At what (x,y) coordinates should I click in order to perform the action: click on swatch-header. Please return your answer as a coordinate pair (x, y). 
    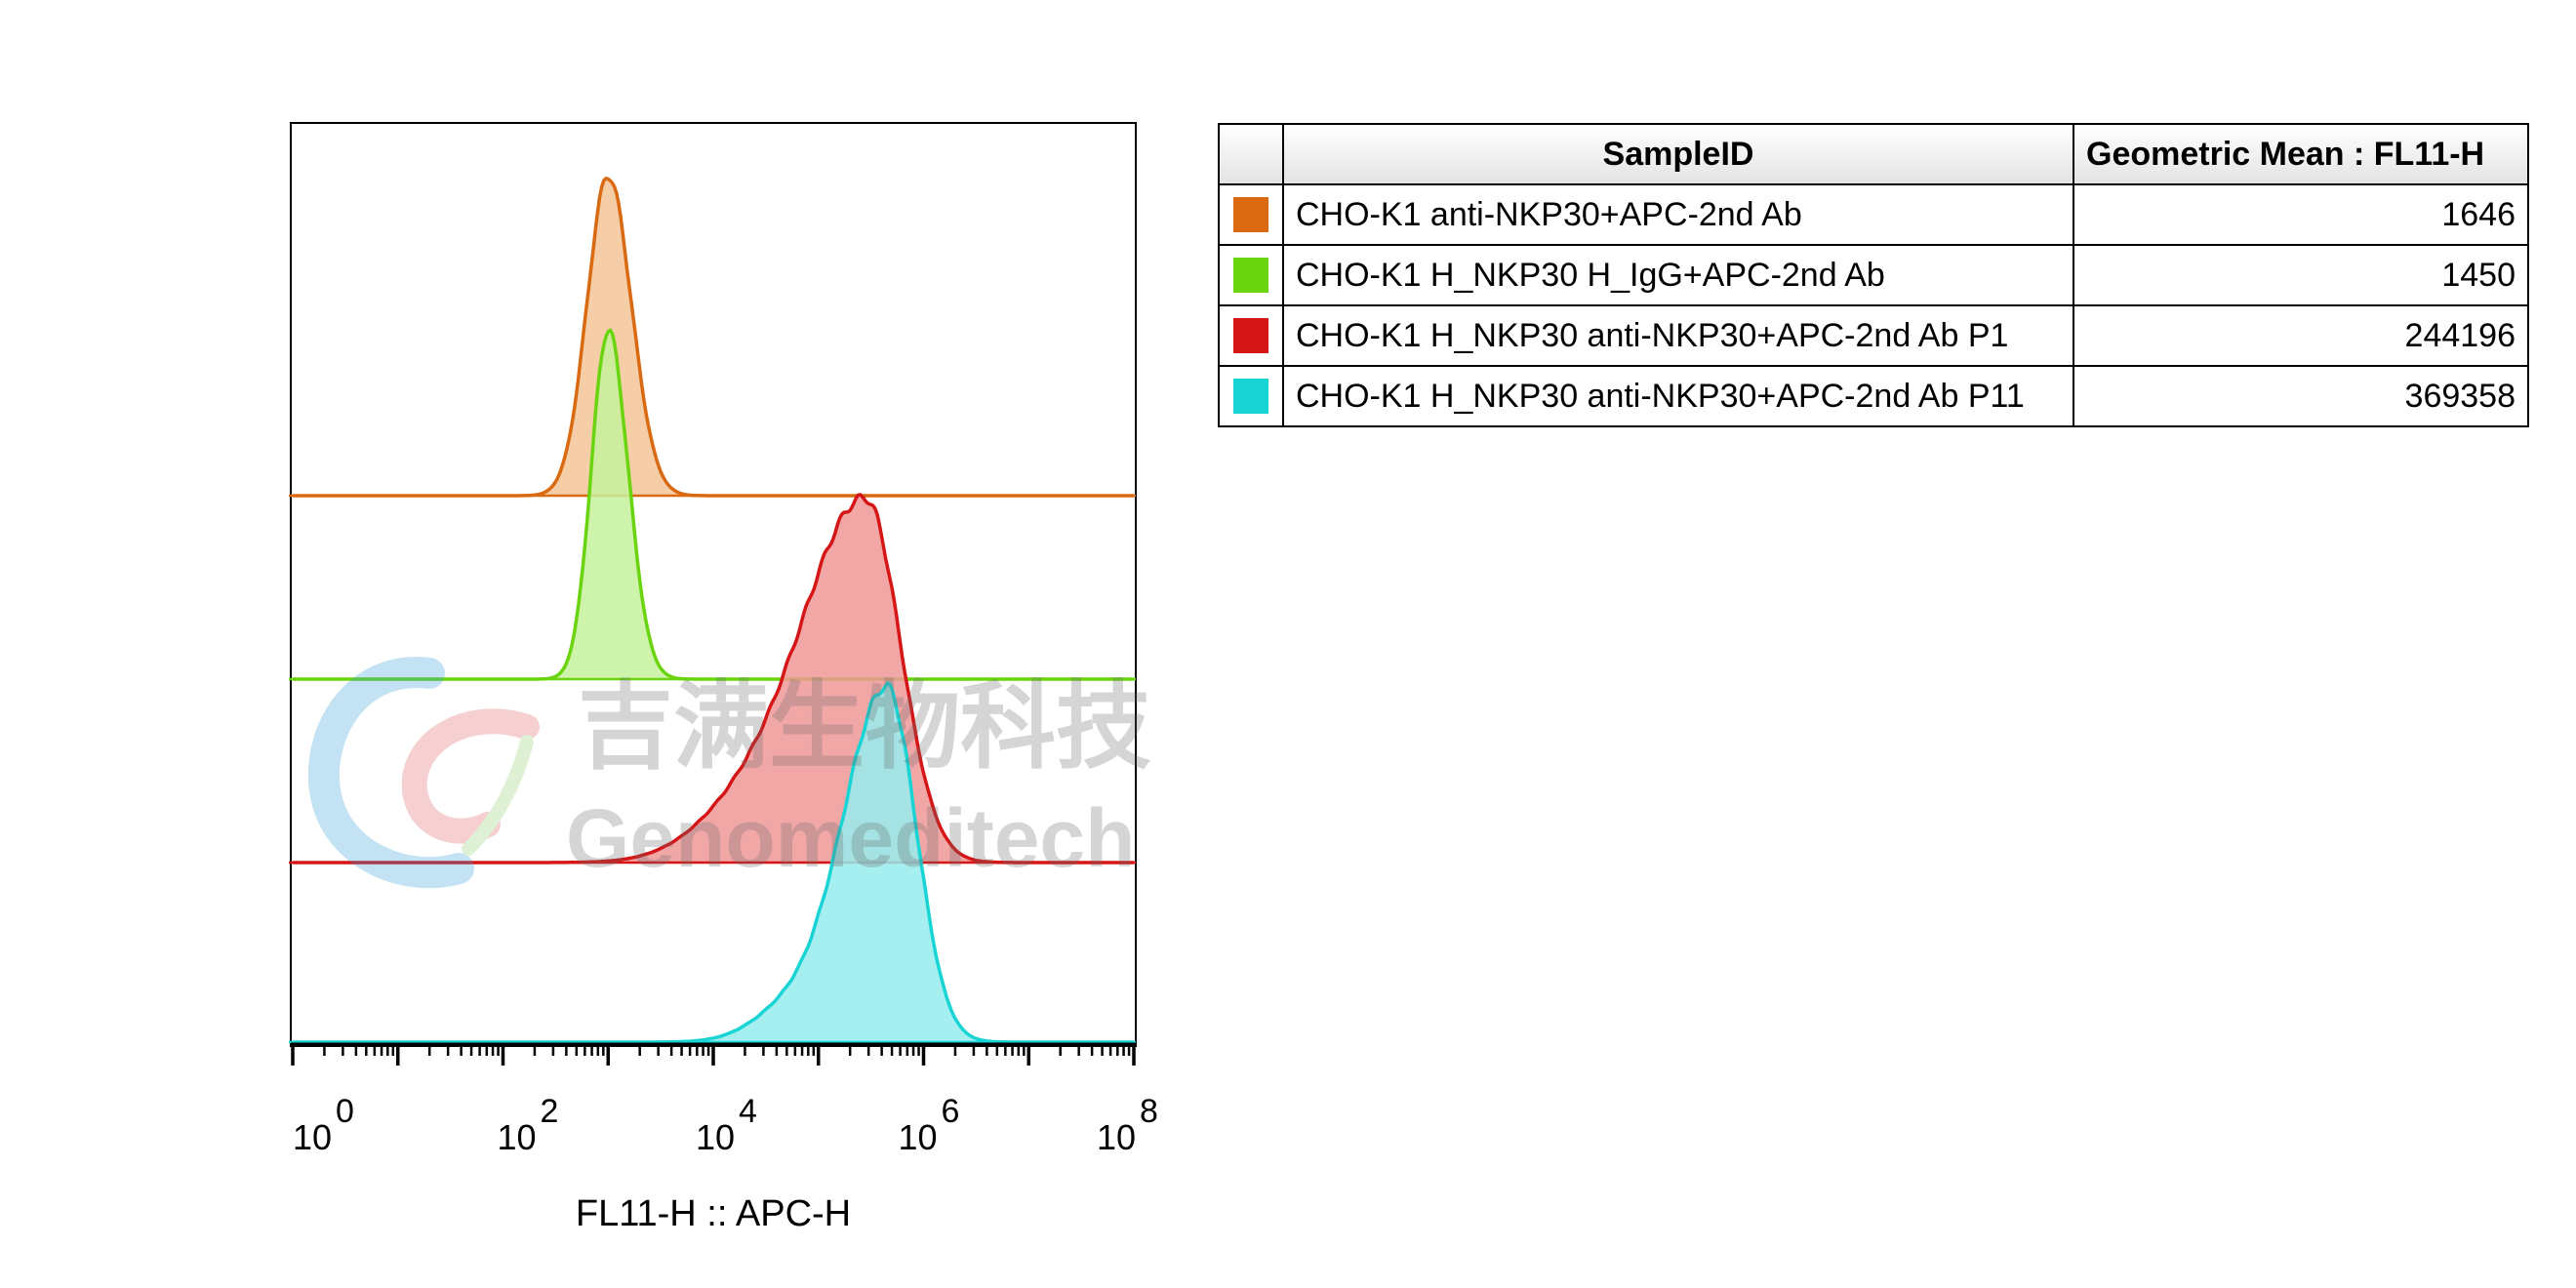
    Looking at the image, I should click on (1251, 154).